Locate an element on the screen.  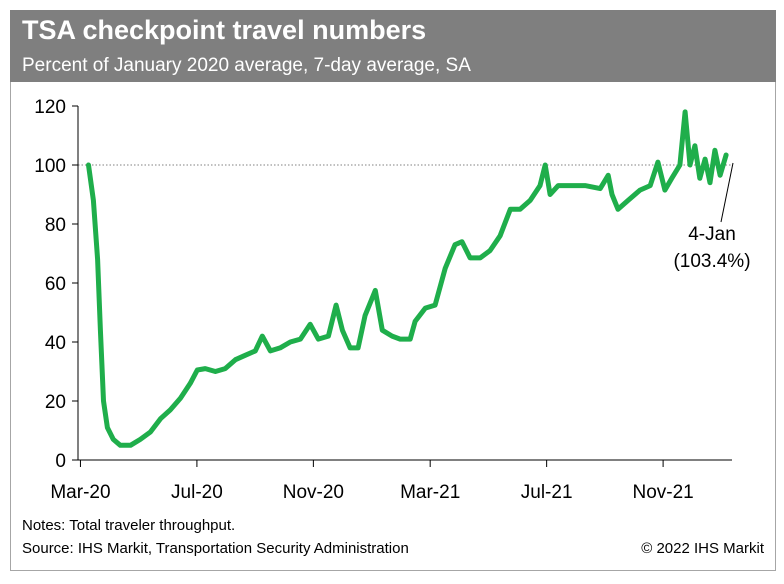
chart-title: TSA checkpoint travel numbers is located at coordinates (224, 30).